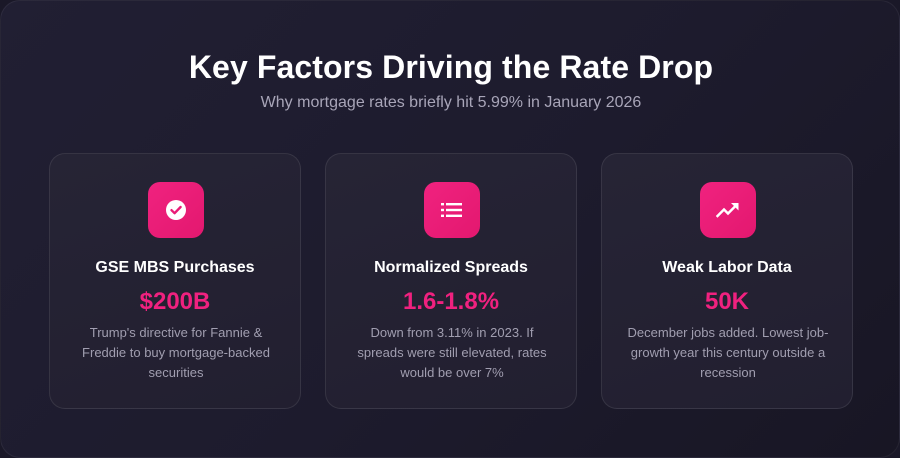  Describe the element at coordinates (451, 267) in the screenshot. I see `card-title: Normalized Spreads` at that location.